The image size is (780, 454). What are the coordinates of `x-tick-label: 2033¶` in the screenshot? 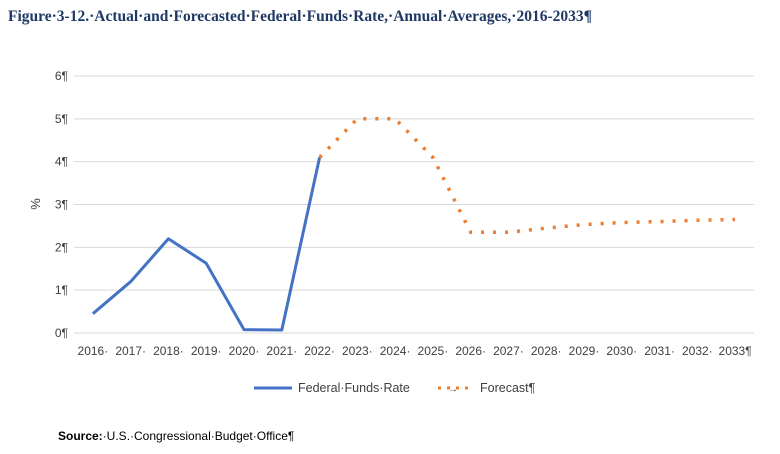 It's located at (735, 351).